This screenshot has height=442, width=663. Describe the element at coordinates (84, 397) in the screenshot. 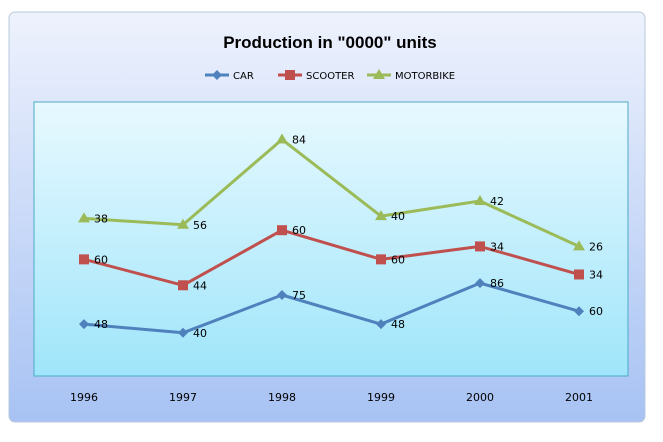

I see `x-tick-label: 1996` at that location.